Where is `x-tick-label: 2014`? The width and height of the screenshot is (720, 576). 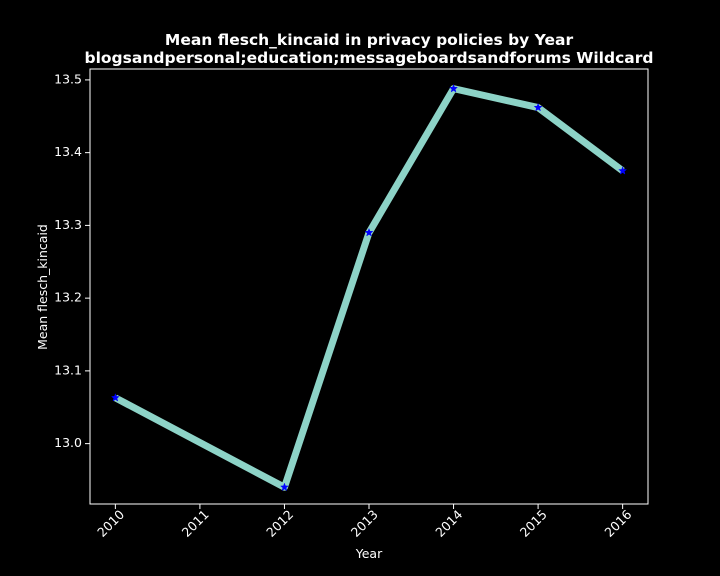 x-tick-label: 2014 is located at coordinates (448, 523).